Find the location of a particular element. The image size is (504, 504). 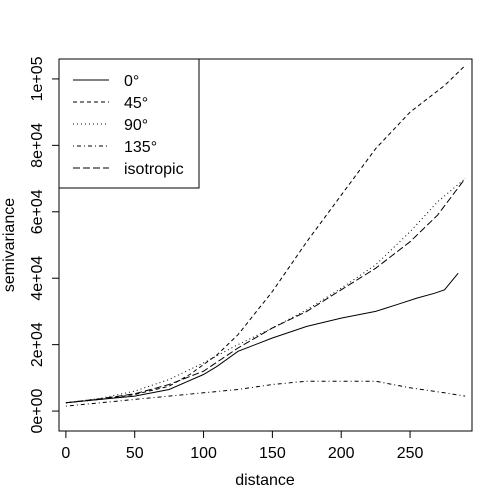

legend: 0° 45° 90° 135° isotropic is located at coordinates (129, 123).